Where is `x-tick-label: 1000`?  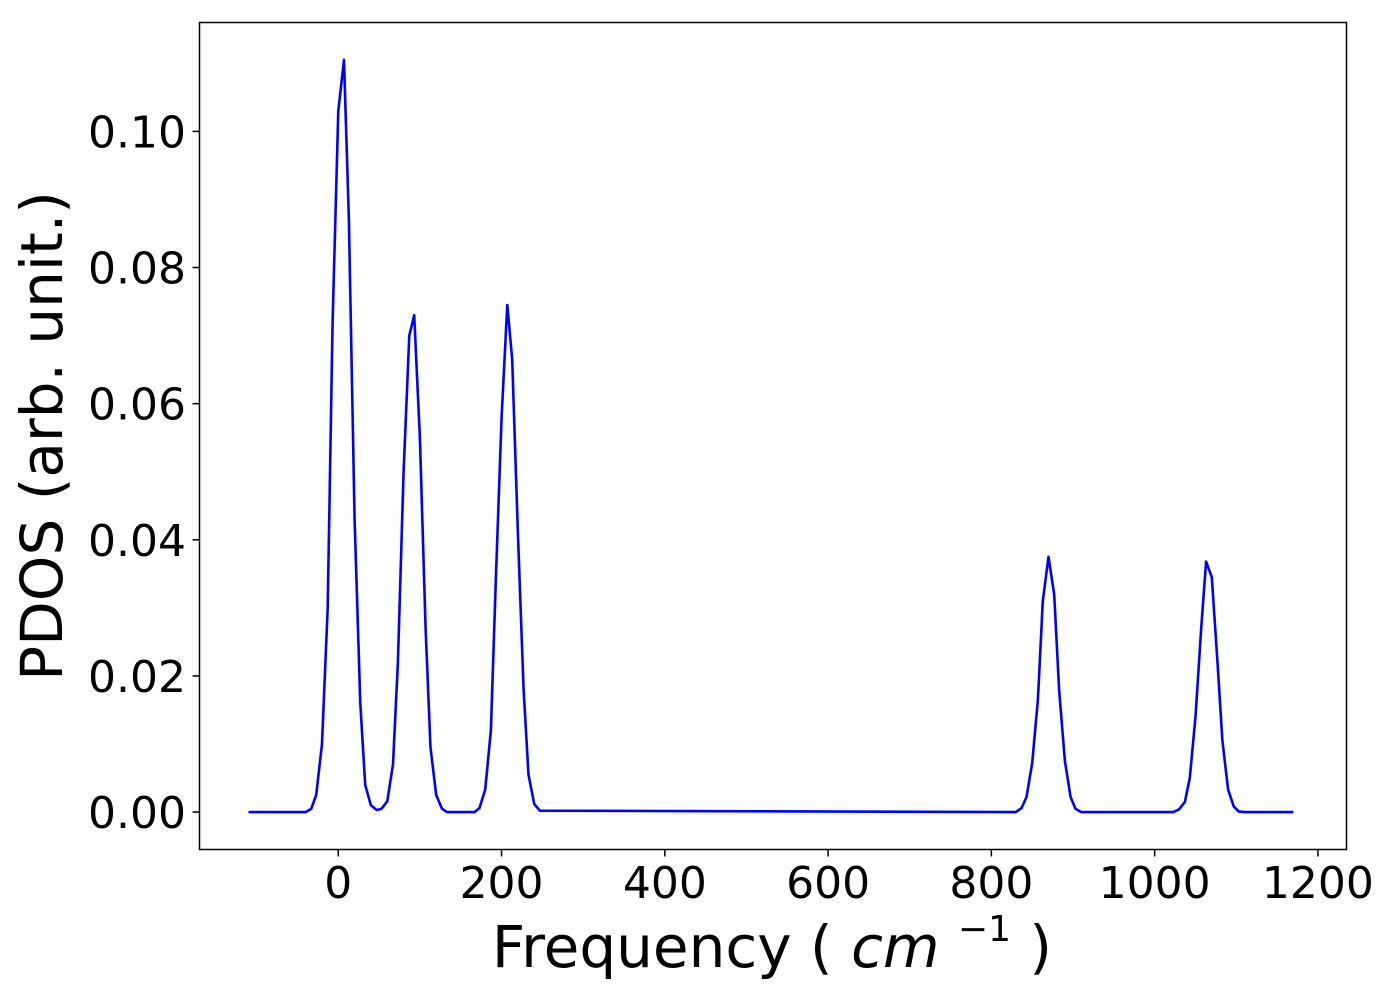
x-tick-label: 1000 is located at coordinates (1155, 883).